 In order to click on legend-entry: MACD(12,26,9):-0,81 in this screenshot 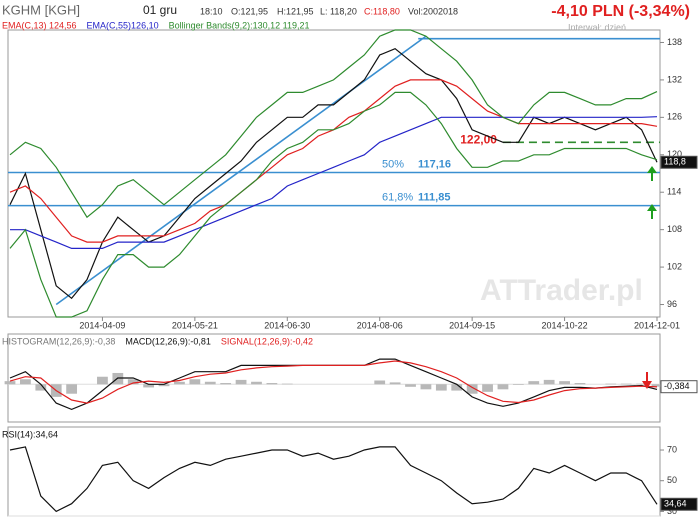, I will do `click(168, 341)`.